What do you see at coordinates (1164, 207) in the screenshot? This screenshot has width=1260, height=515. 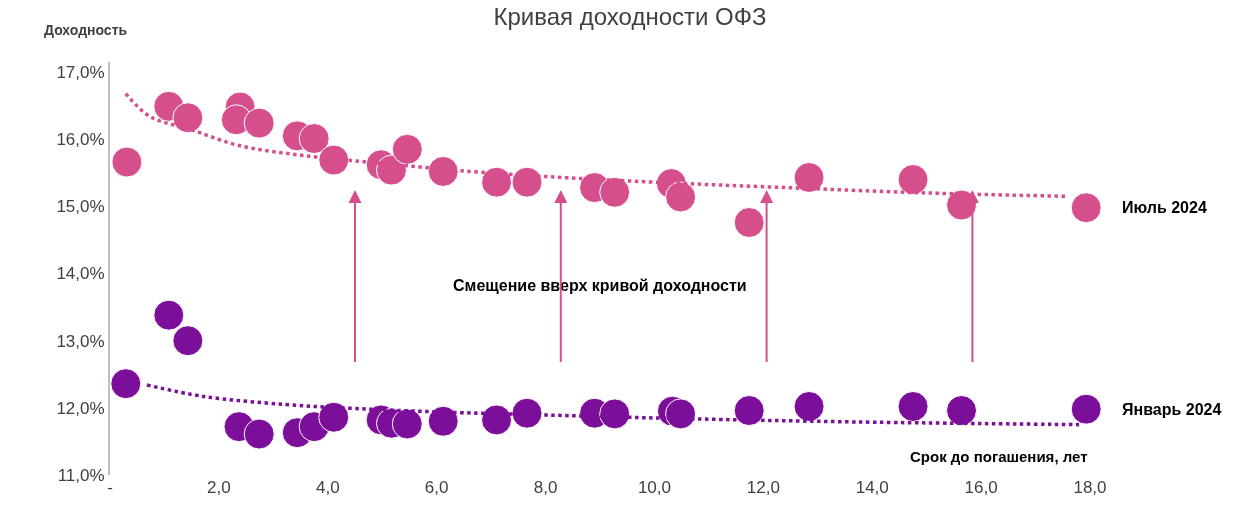 I see `series-label: Июль 2024` at bounding box center [1164, 207].